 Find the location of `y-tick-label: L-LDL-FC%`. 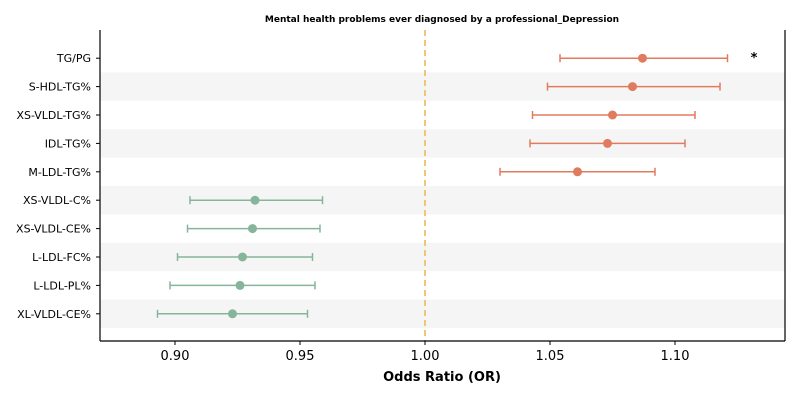

y-tick-label: L-LDL-FC% is located at coordinates (61, 257).